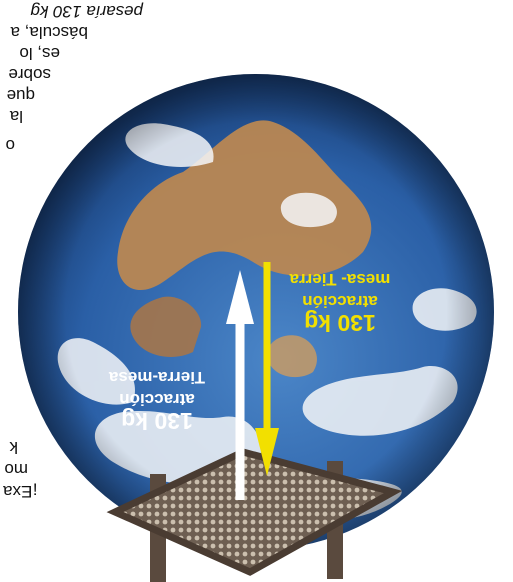  What do you see at coordinates (49, 32) in the screenshot?
I see `text-line: báscula, a` at bounding box center [49, 32].